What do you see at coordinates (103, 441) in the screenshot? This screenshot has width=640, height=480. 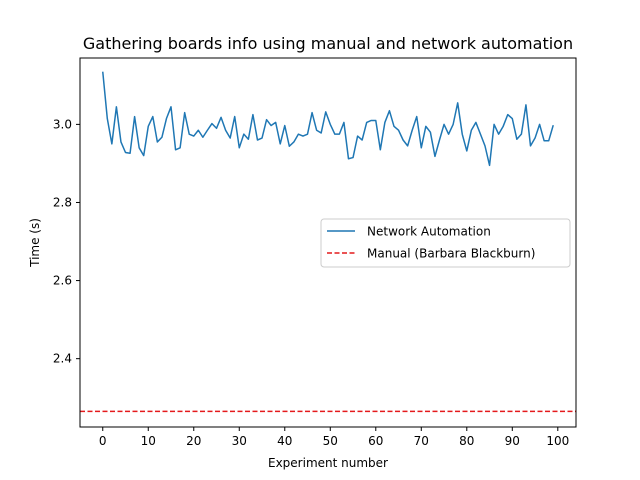 I see `x-tick-label: 0` at bounding box center [103, 441].